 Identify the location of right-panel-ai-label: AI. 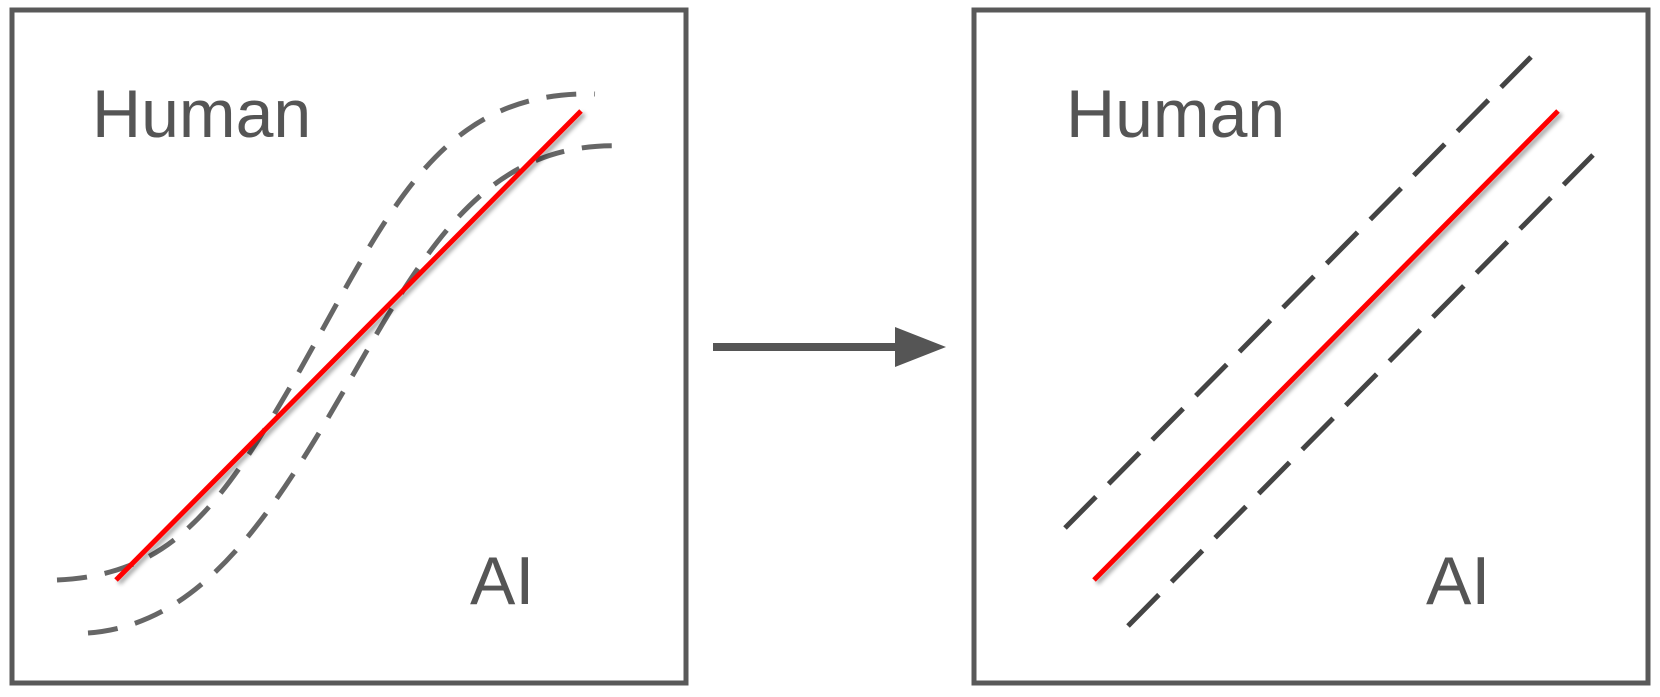
(1458, 581).